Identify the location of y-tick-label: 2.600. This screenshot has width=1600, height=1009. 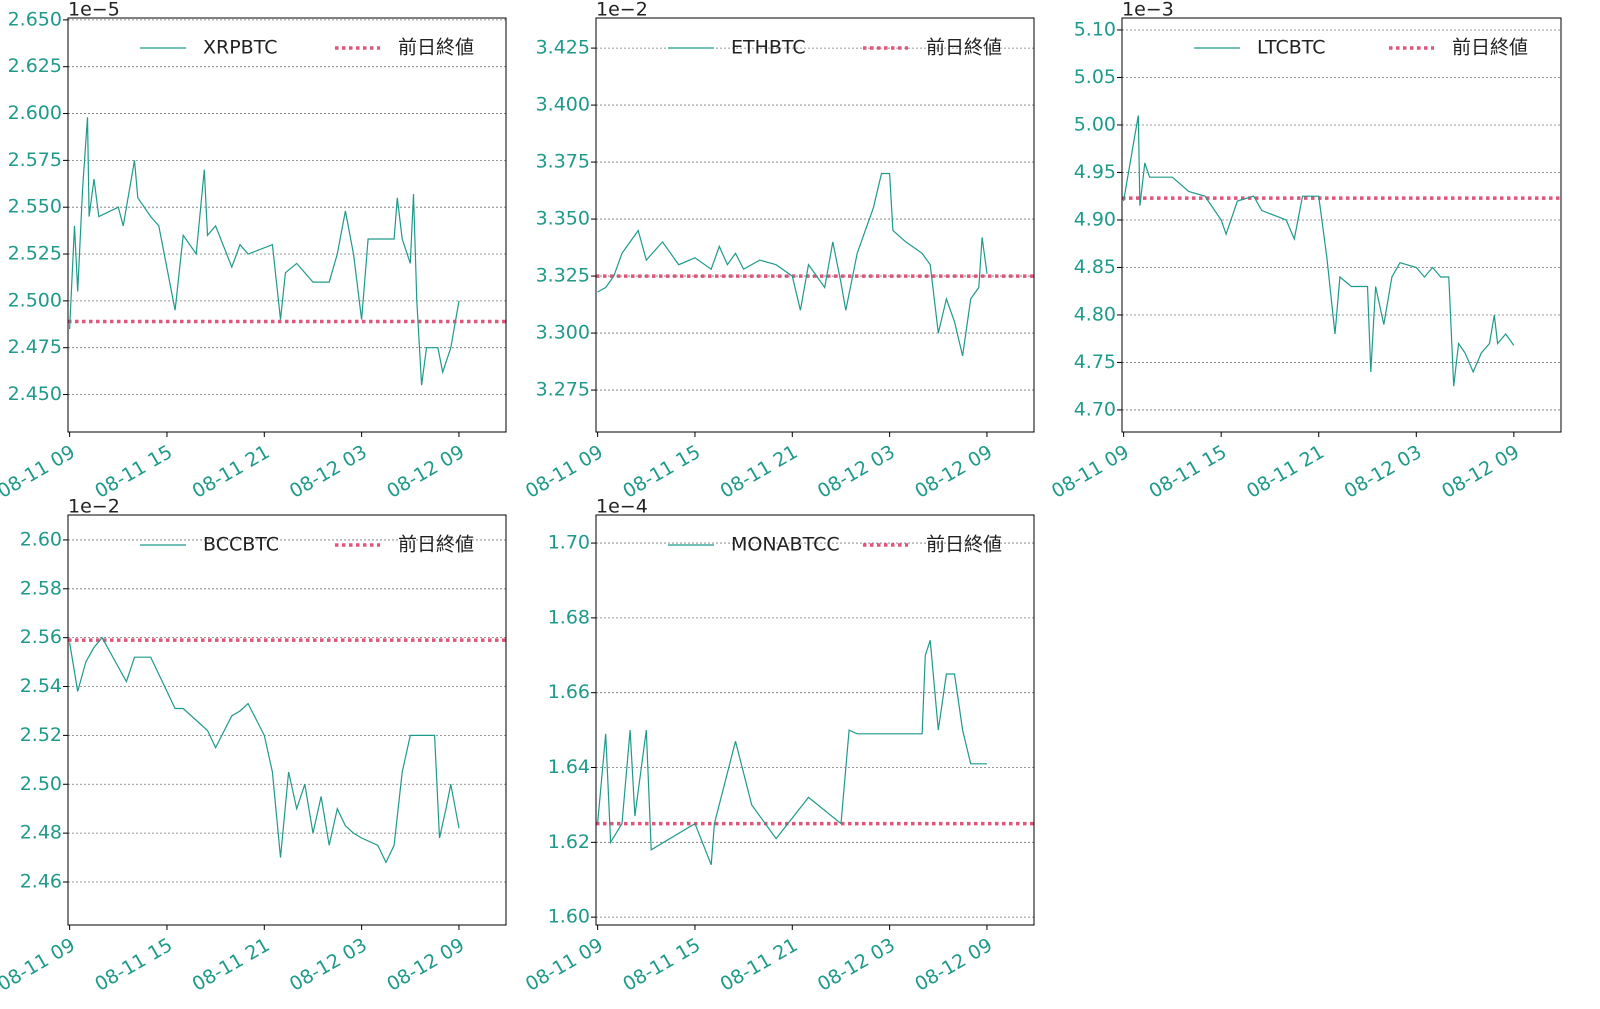
(35, 113).